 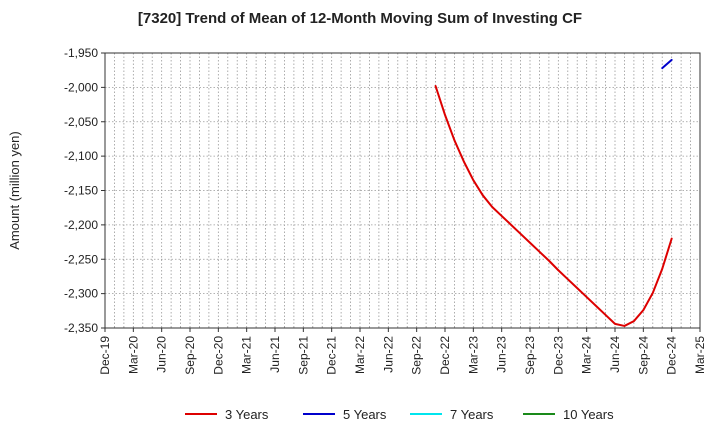 What do you see at coordinates (81, 191) in the screenshot?
I see `y-tick-label: -2,150` at bounding box center [81, 191].